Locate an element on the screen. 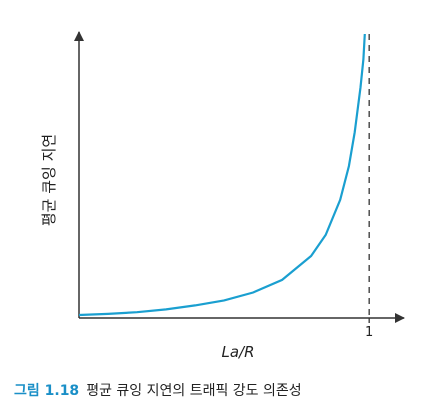  caption-number: 그림 1.18 is located at coordinates (47, 391).